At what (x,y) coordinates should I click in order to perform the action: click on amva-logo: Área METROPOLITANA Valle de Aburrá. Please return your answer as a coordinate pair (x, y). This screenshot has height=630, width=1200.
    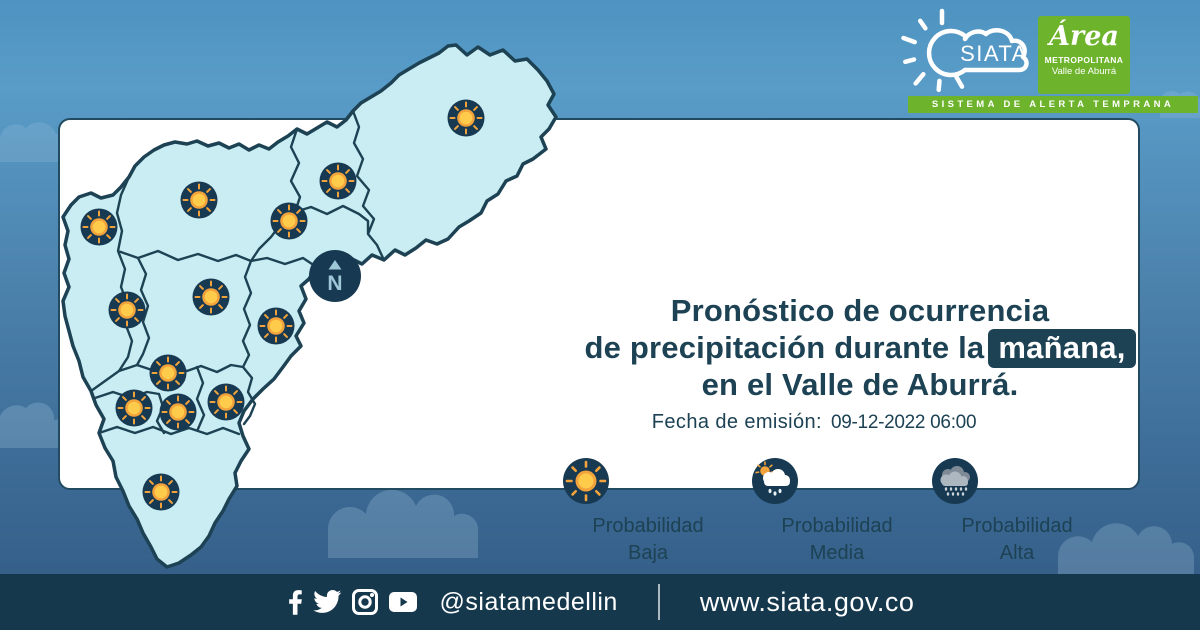
    Looking at the image, I should click on (1084, 55).